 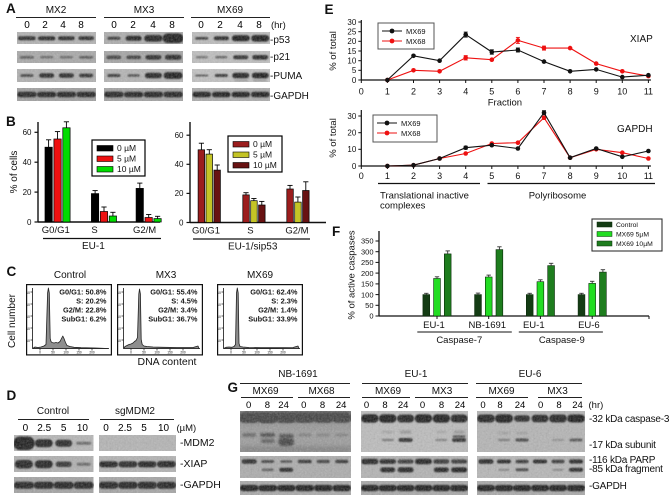 What do you see at coordinates (351, 22) in the screenshot?
I see `svg-text: 30` at bounding box center [351, 22].